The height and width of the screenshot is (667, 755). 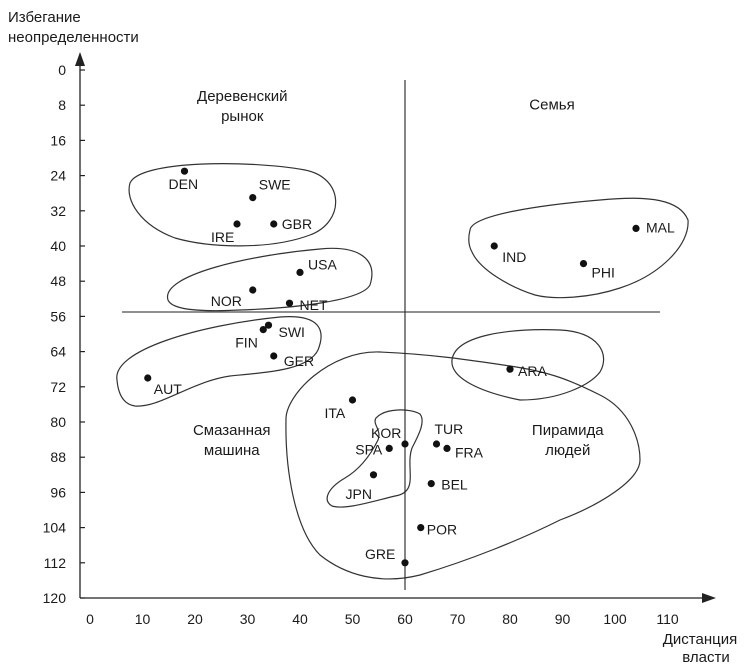 I want to click on point-ind, so click(x=494, y=246).